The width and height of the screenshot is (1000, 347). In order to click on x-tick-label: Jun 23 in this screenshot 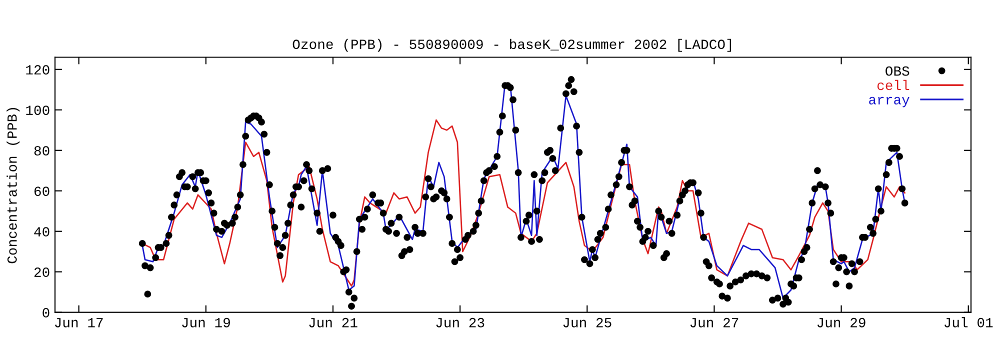, I will do `click(460, 323)`.